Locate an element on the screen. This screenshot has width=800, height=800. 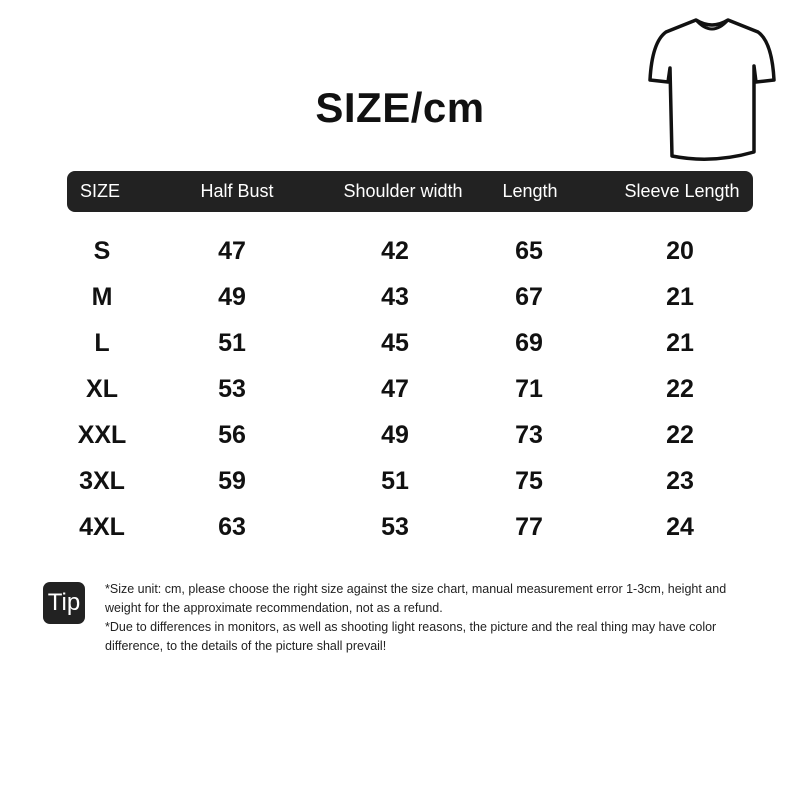
cell-shoulder-width: 51 is located at coordinates (395, 481).